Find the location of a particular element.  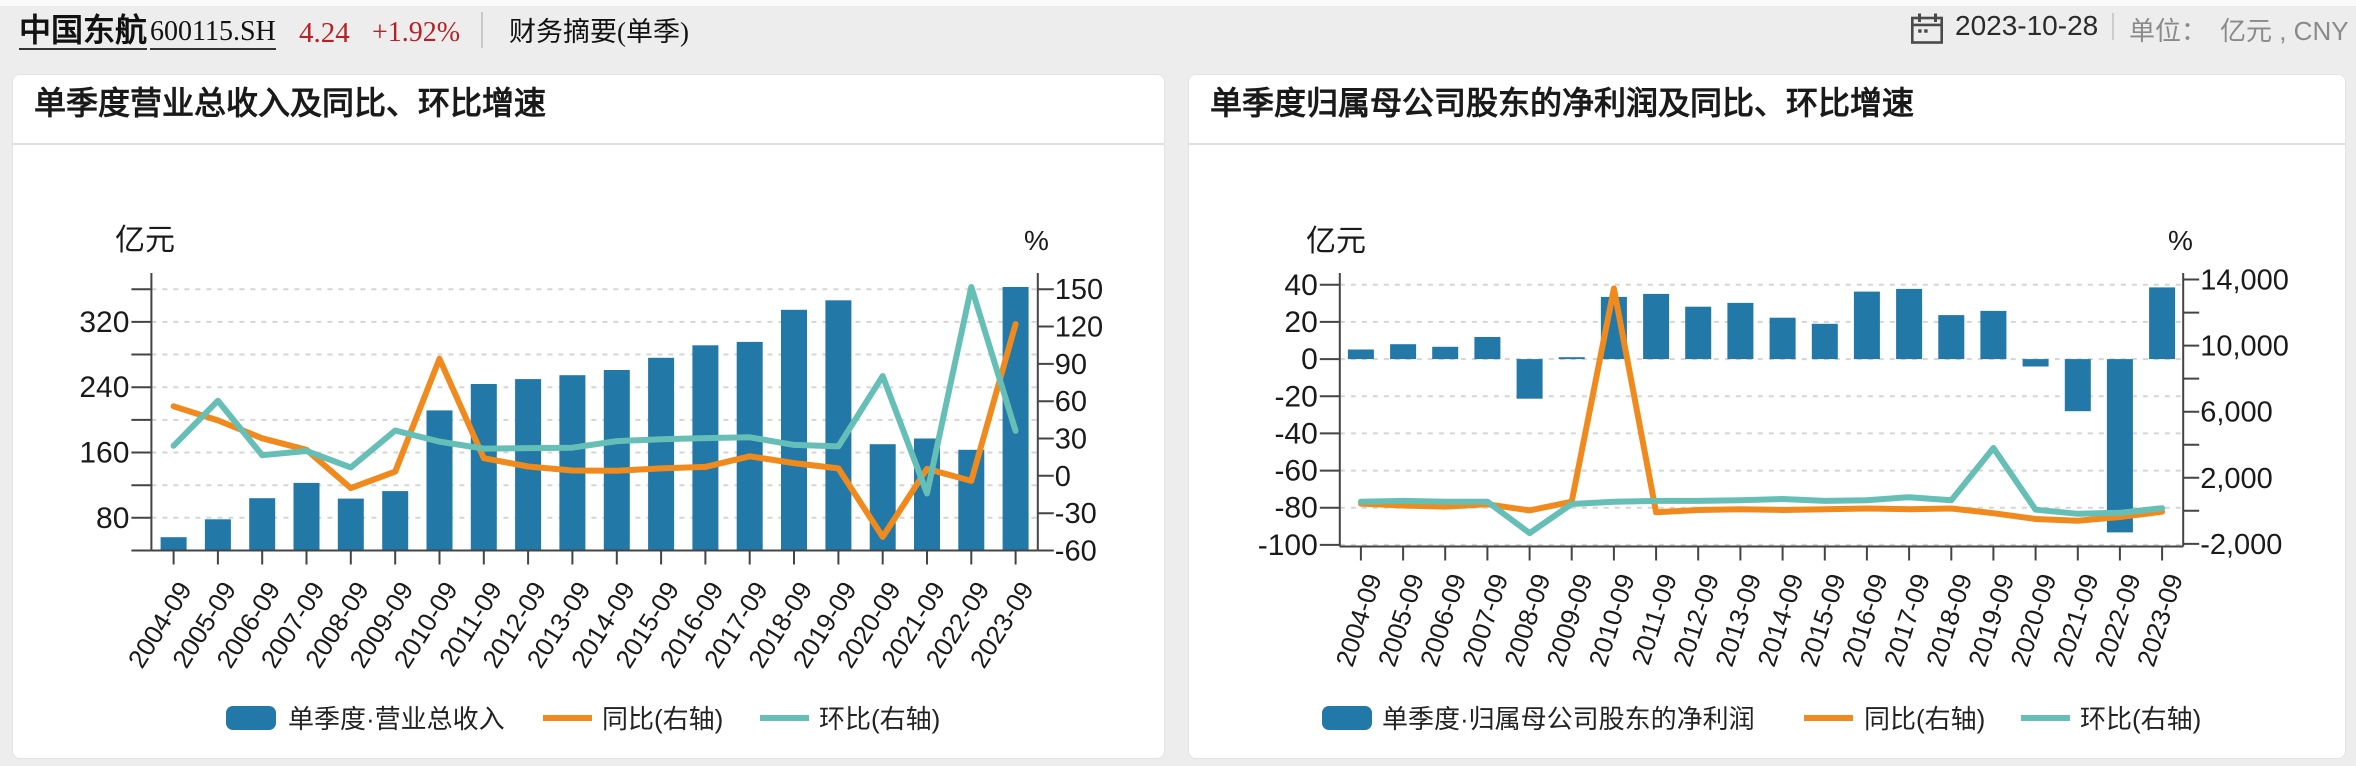

svg-text: -30 is located at coordinates (1076, 514).